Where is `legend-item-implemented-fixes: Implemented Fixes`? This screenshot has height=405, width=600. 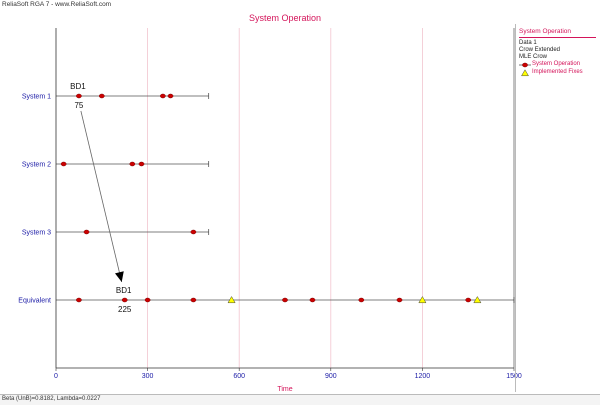 legend-item-implemented-fixes: Implemented Fixes is located at coordinates (559, 73).